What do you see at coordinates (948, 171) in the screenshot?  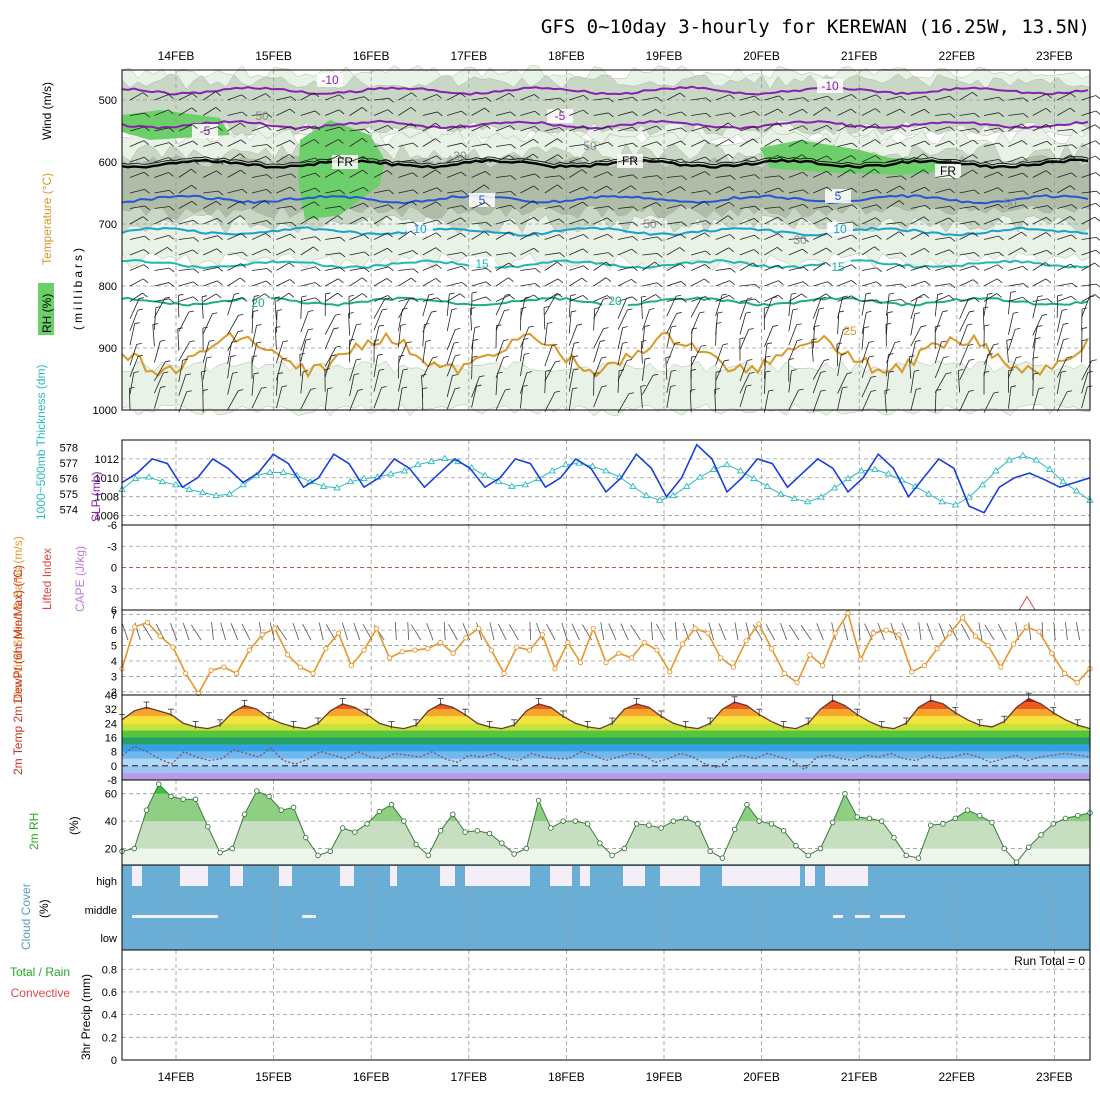 I see `isotherm-label-bg` at bounding box center [948, 171].